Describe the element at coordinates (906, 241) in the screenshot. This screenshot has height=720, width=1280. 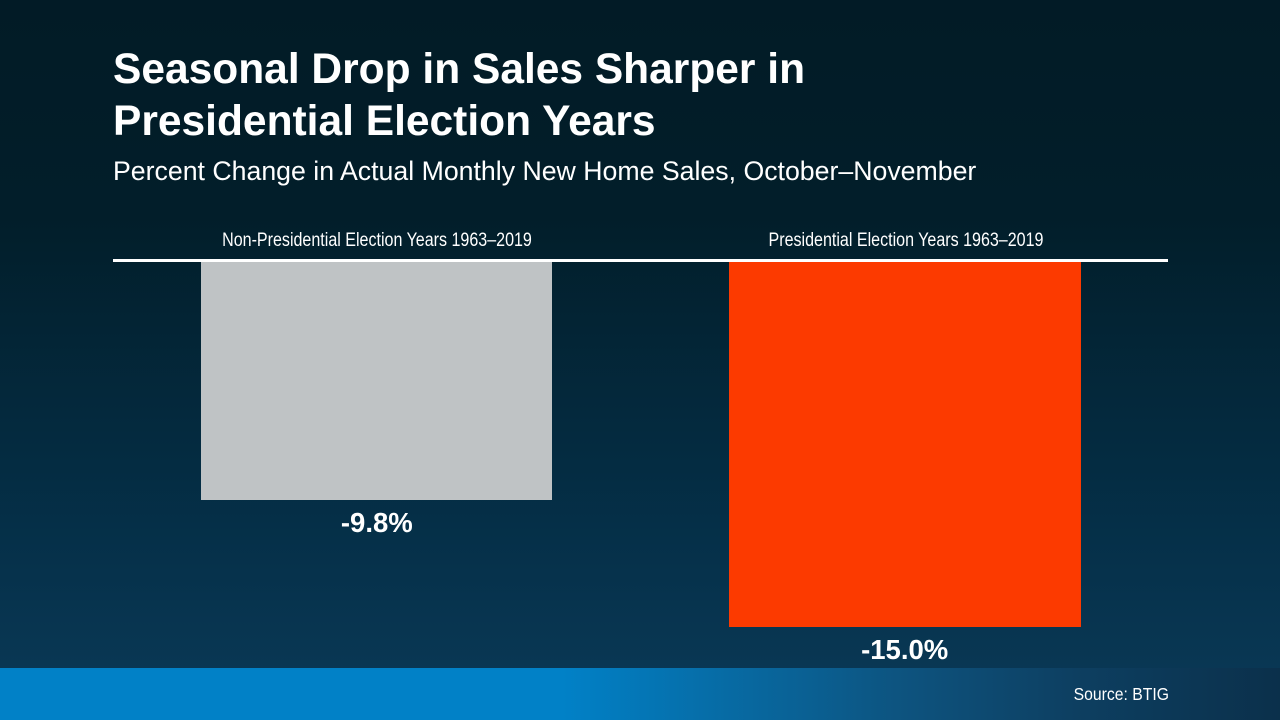
I see `category-label-presidential: Presidential Election Years 1963–2019` at that location.